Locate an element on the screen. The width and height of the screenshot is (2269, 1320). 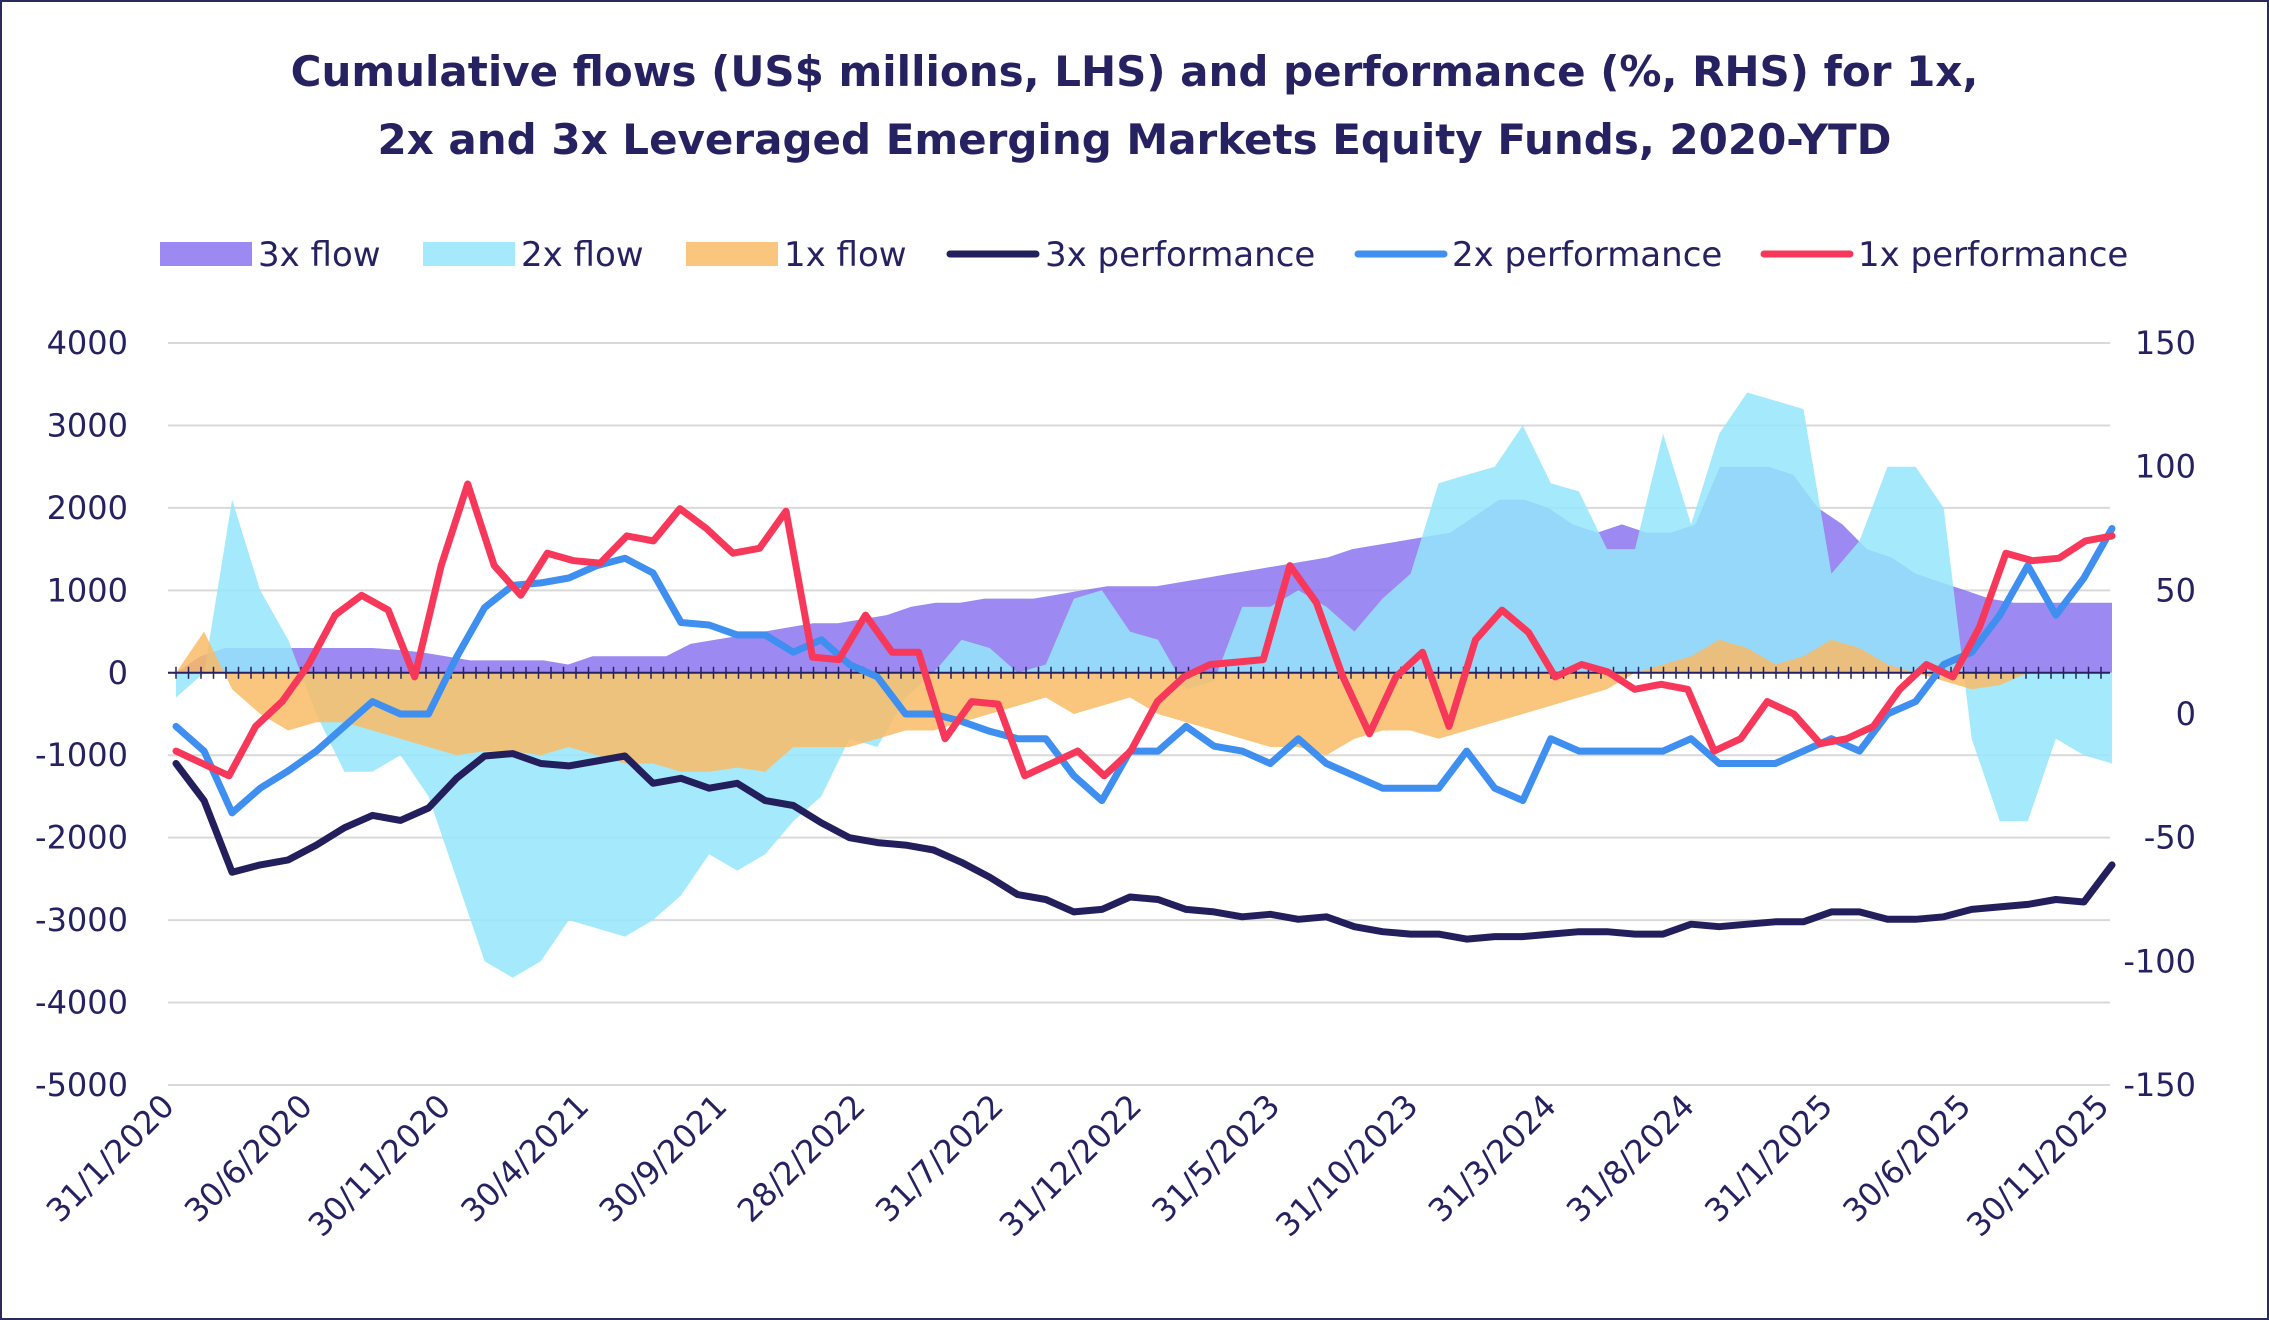
right-axis-tick-label: 150 is located at coordinates (2165, 343).